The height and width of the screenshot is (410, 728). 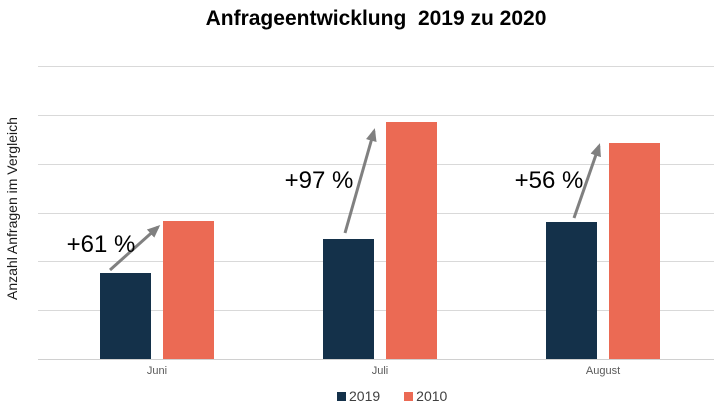 I want to click on bar-2019-juni, so click(x=125, y=316).